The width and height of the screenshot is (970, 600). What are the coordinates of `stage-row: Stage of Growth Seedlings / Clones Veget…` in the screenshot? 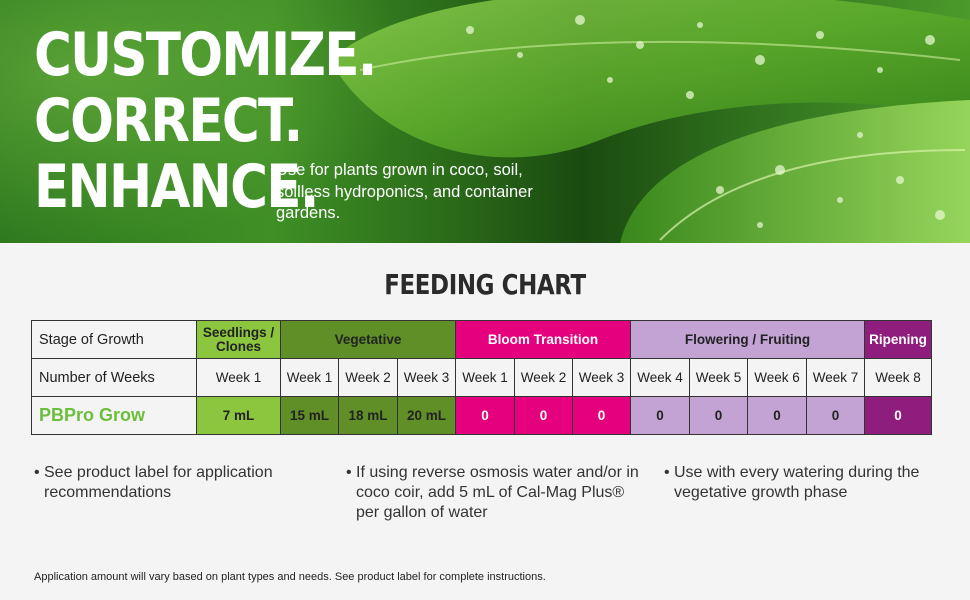 It's located at (481, 339).